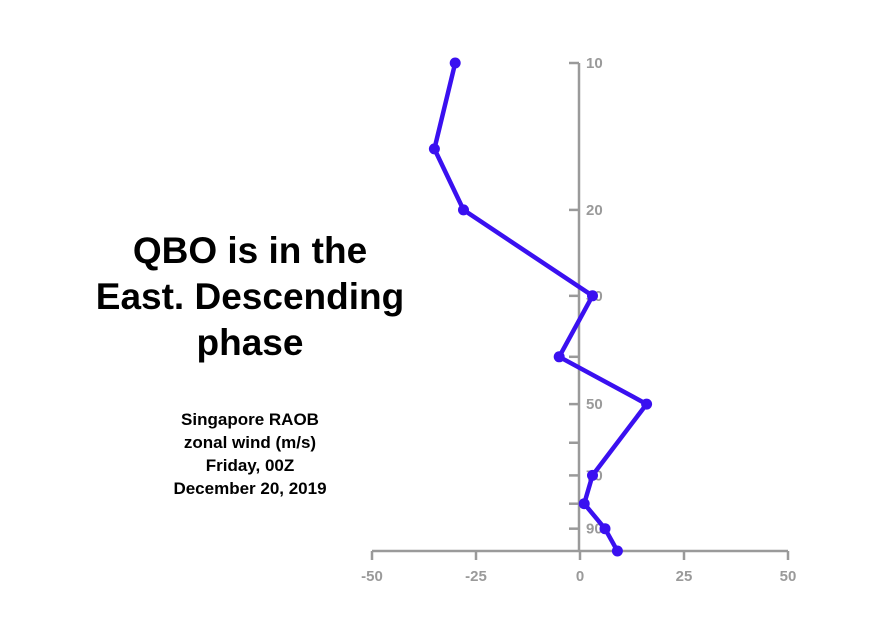 The width and height of the screenshot is (885, 626). What do you see at coordinates (250, 419) in the screenshot?
I see `caption-station: Singapore RAOB` at bounding box center [250, 419].